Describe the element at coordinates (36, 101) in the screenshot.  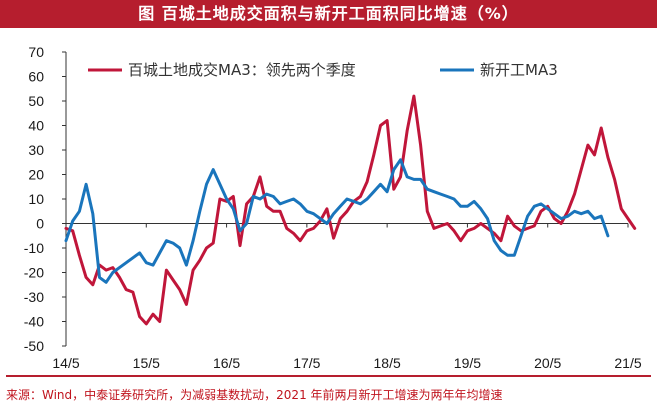
I see `y-tick-label: 50` at that location.